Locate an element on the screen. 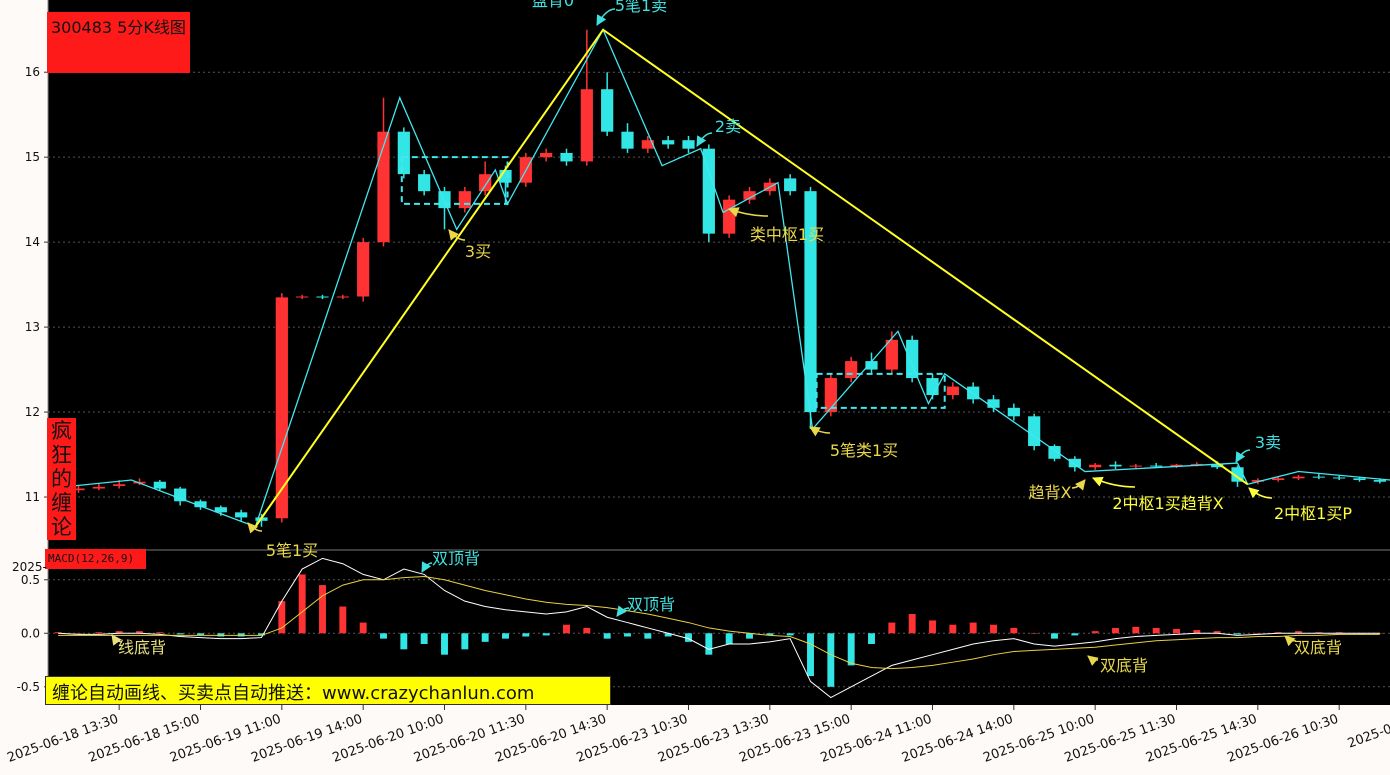 This screenshot has width=1390, height=775. y-tick-label: 12 is located at coordinates (32, 412).